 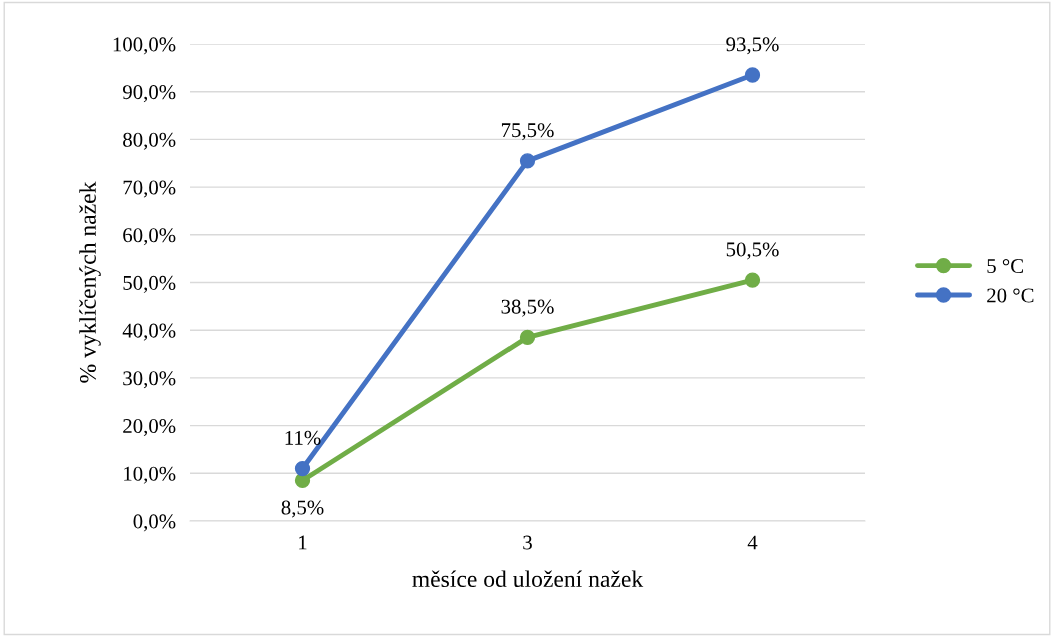 I want to click on y-tick-label: 80,0%, so click(x=149, y=141).